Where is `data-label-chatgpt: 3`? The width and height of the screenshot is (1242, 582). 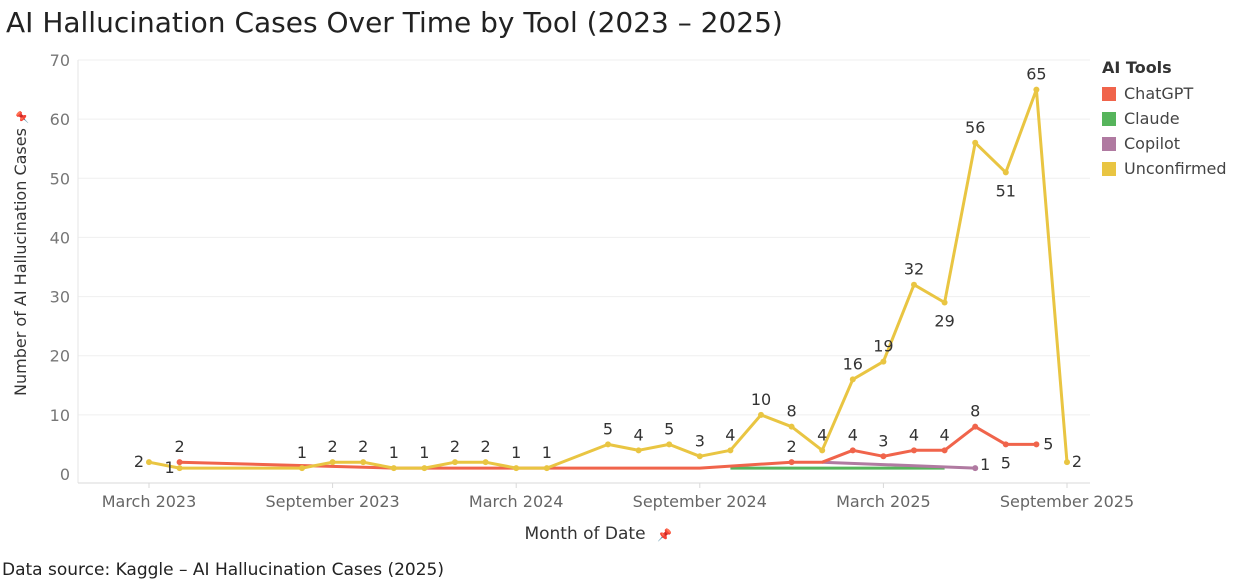
data-label-chatgpt: 3 is located at coordinates (883, 440).